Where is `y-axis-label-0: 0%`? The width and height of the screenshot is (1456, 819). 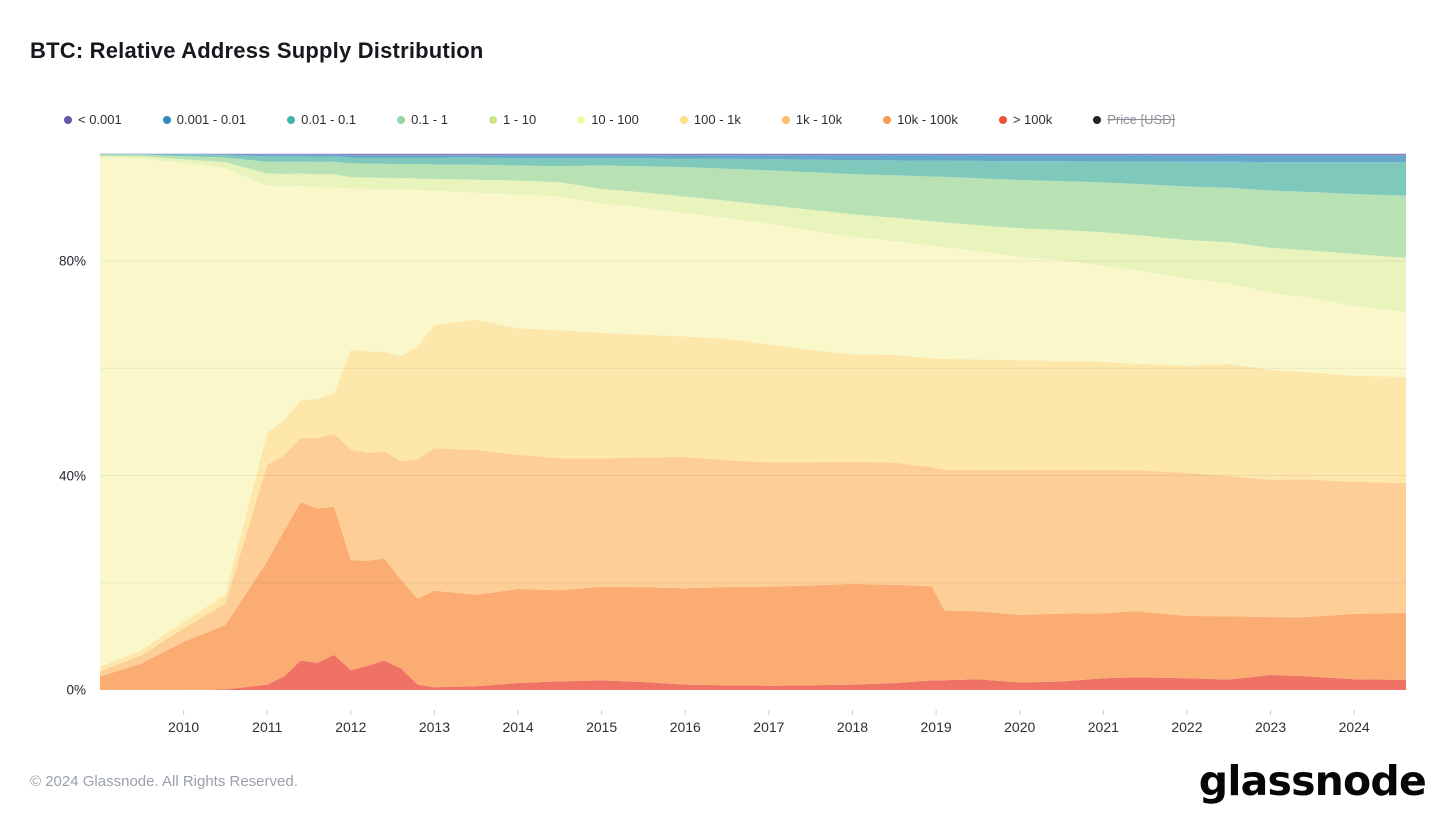
y-axis-label-0: 0% is located at coordinates (76, 690).